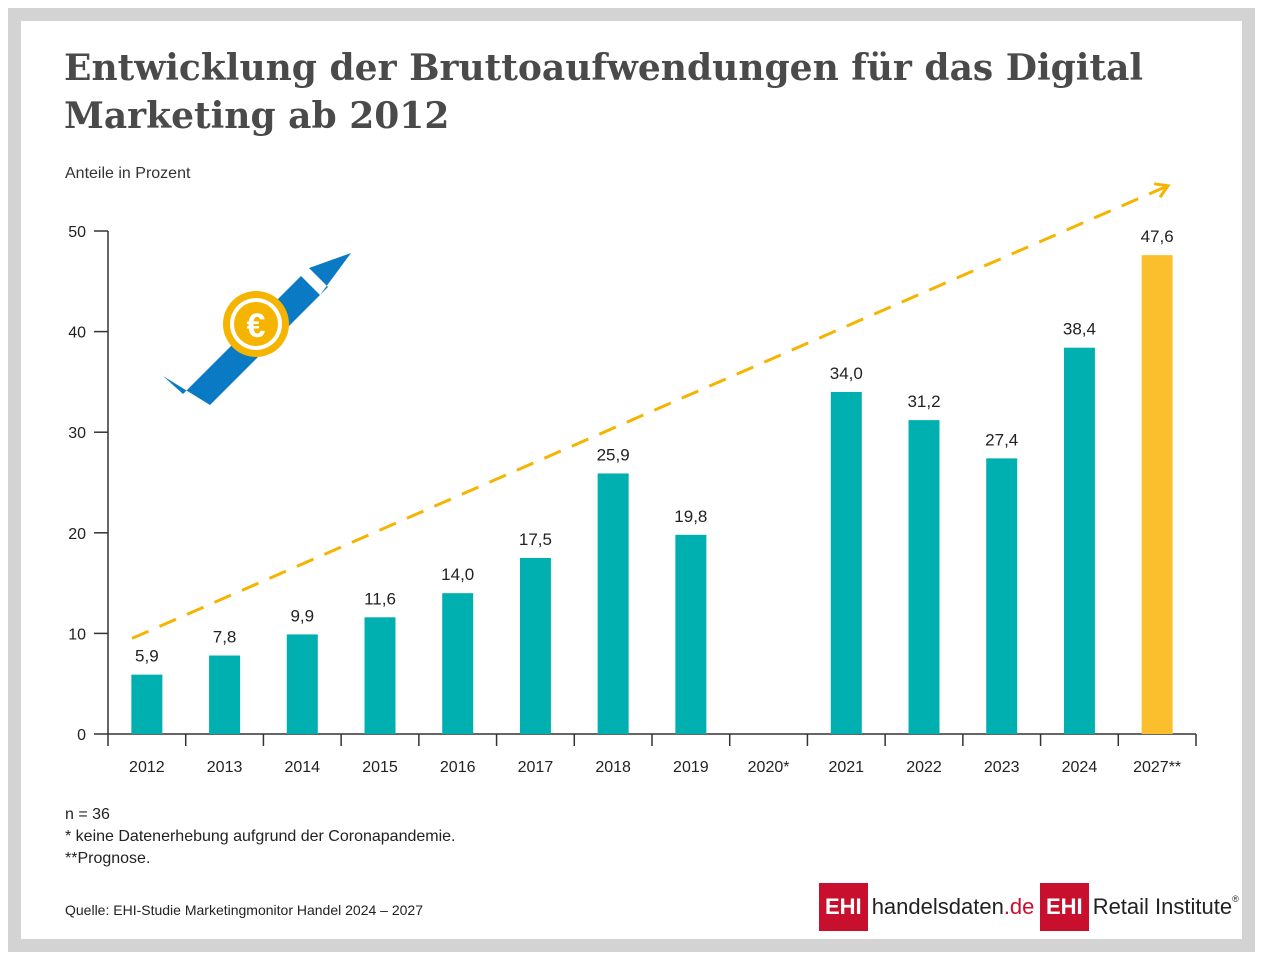 This screenshot has height=964, width=1280. What do you see at coordinates (769, 767) in the screenshot?
I see `x-tick-label: 2020*` at bounding box center [769, 767].